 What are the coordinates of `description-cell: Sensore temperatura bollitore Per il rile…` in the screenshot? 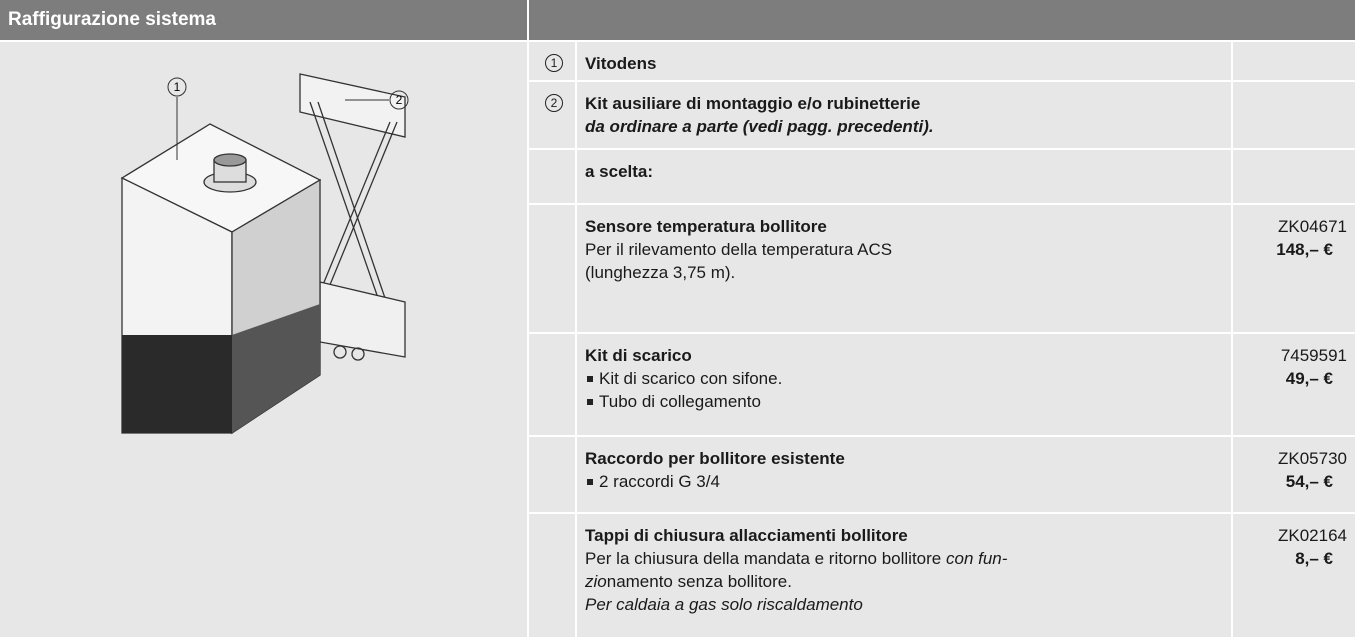 It's located at (904, 268).